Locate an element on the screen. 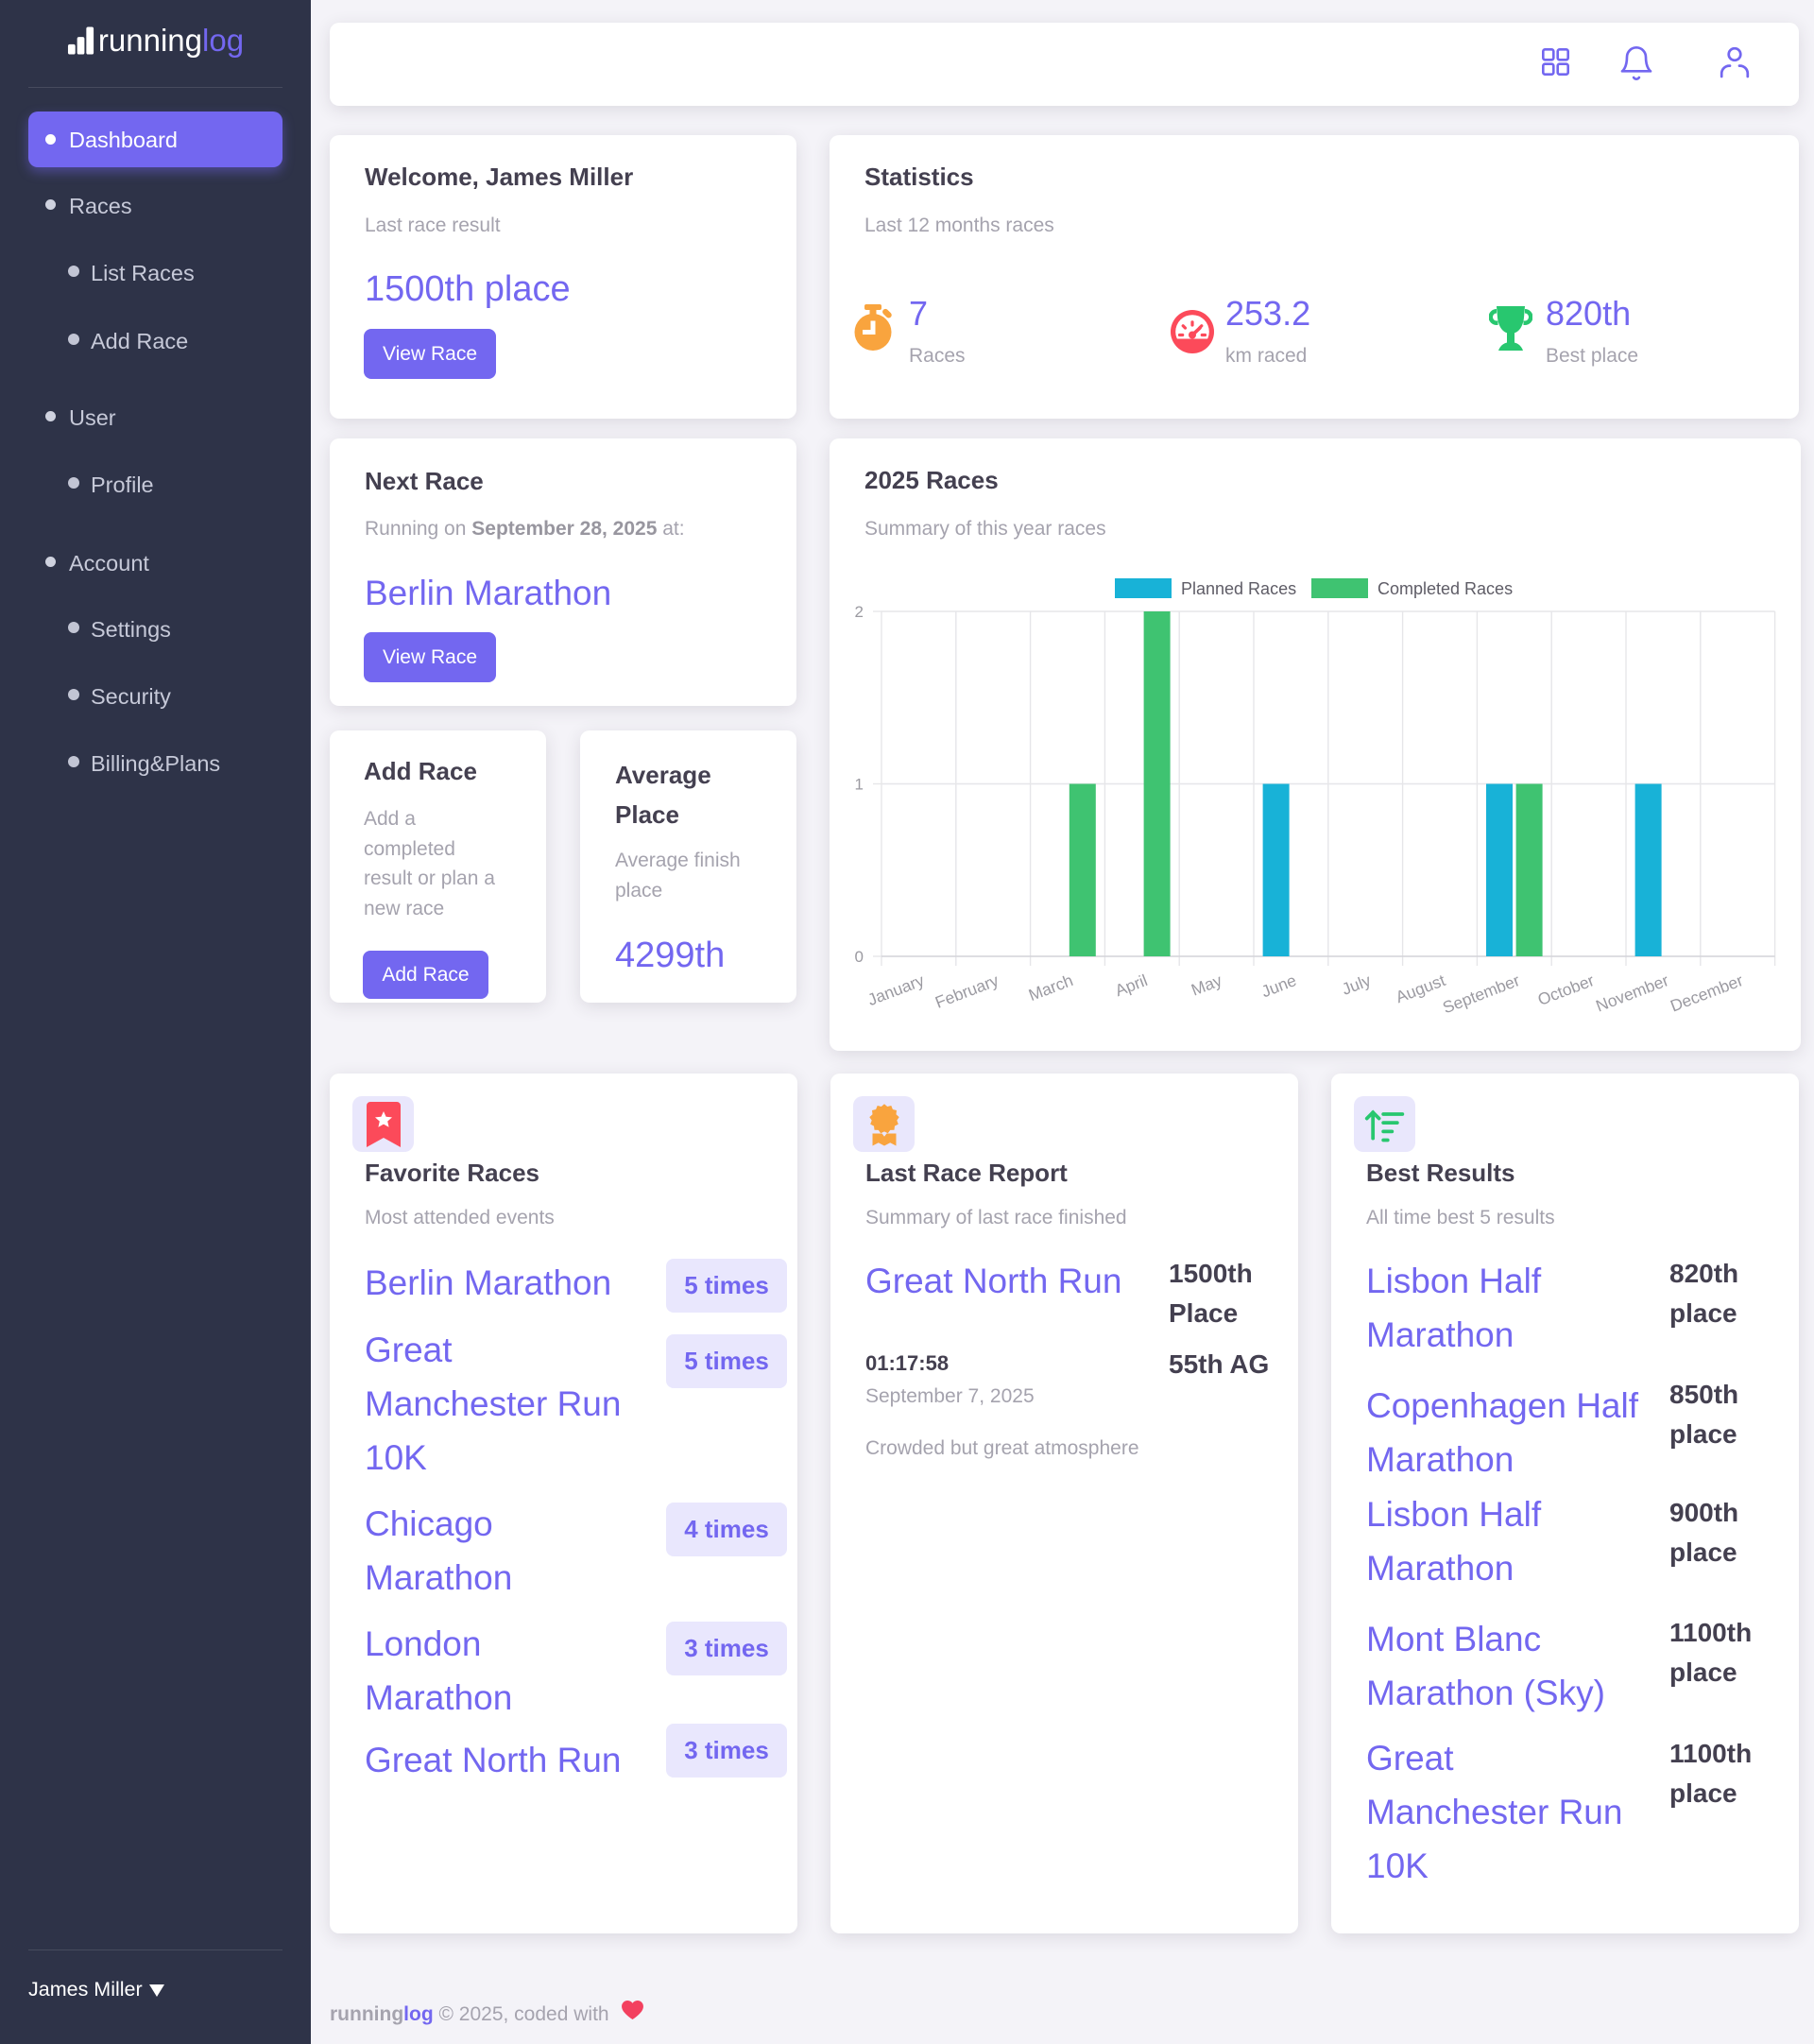 The height and width of the screenshot is (2044, 1814). svg-text: 0 is located at coordinates (860, 957).